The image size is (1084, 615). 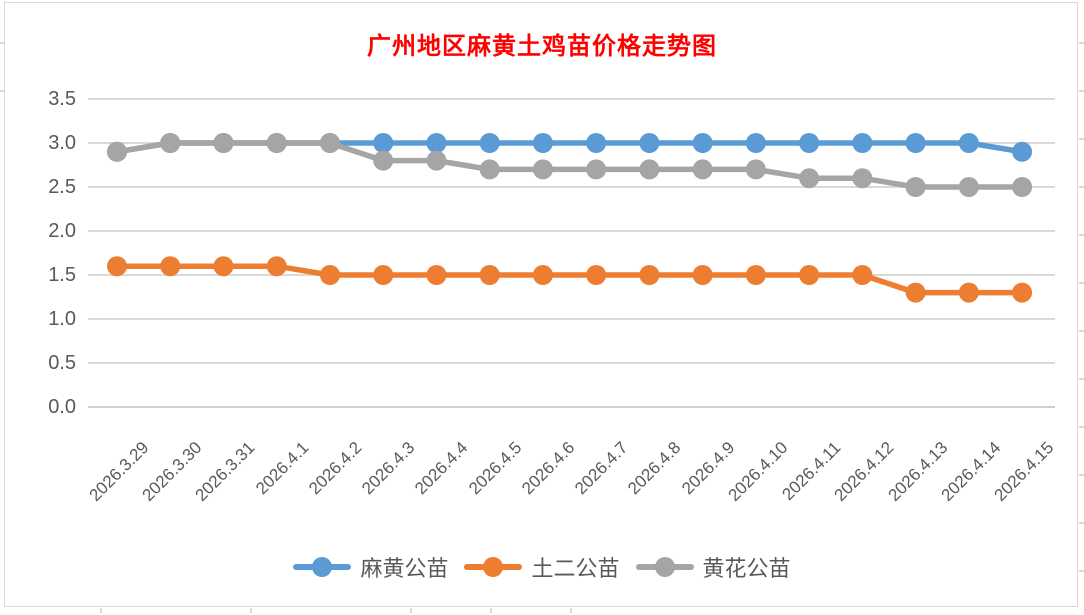 I want to click on chart-title: 广州地区麻黄土鸡苗价格走势图, so click(x=542, y=45).